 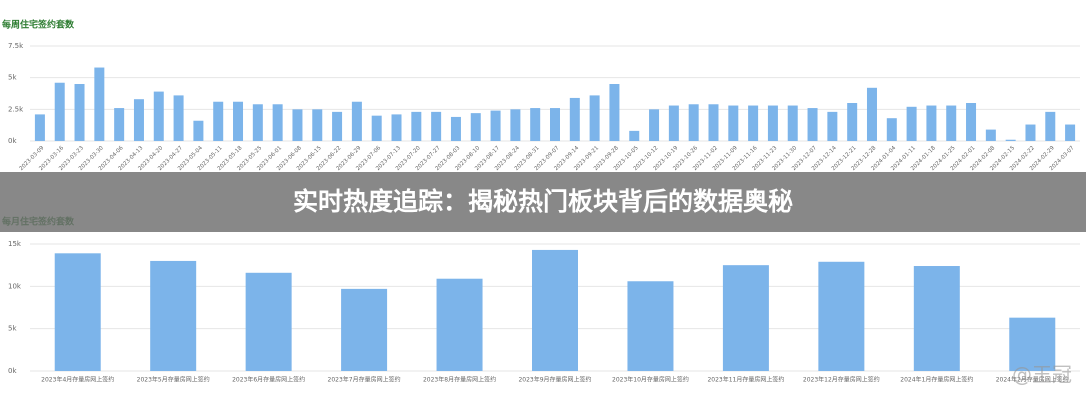 I want to click on x-tick-label: 2023年9月存量房网上签约, so click(x=554, y=380).